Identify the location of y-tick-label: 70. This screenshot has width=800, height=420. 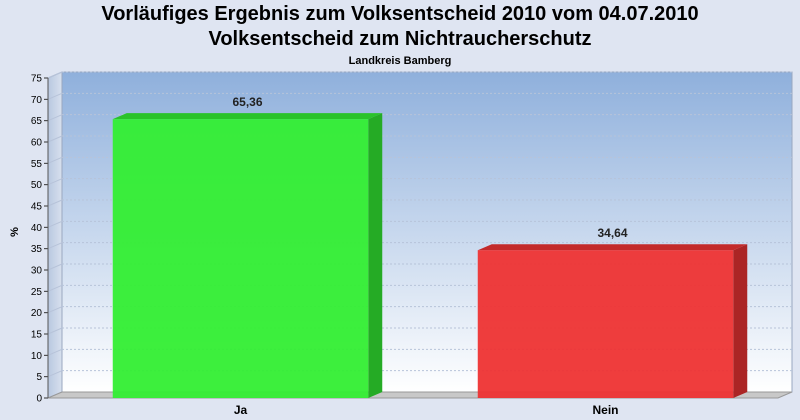
(37, 100).